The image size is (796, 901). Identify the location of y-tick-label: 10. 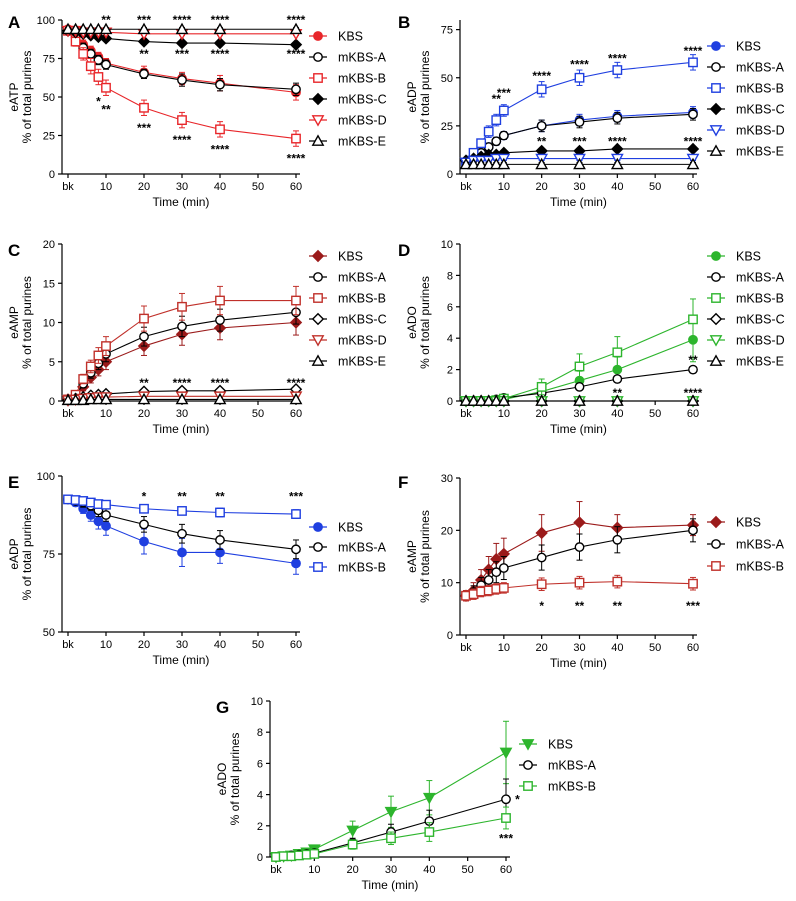
(447, 245).